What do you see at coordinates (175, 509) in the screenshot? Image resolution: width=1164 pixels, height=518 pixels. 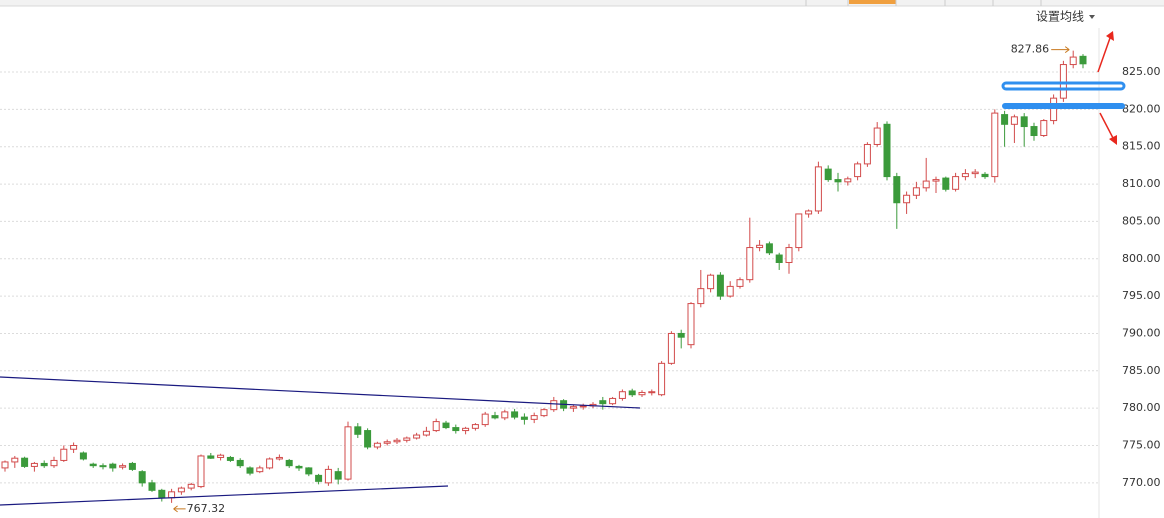 I see `low-marker-arrowhead` at bounding box center [175, 509].